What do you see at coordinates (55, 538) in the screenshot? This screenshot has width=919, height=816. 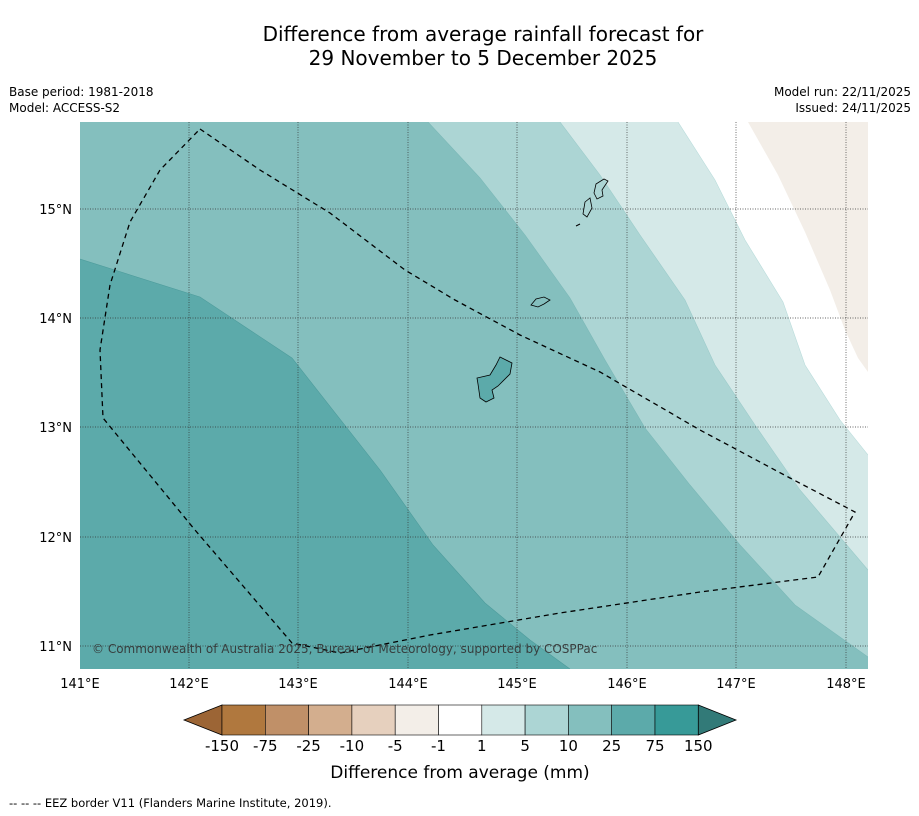 I see `lat-label: 12°N` at bounding box center [55, 538].